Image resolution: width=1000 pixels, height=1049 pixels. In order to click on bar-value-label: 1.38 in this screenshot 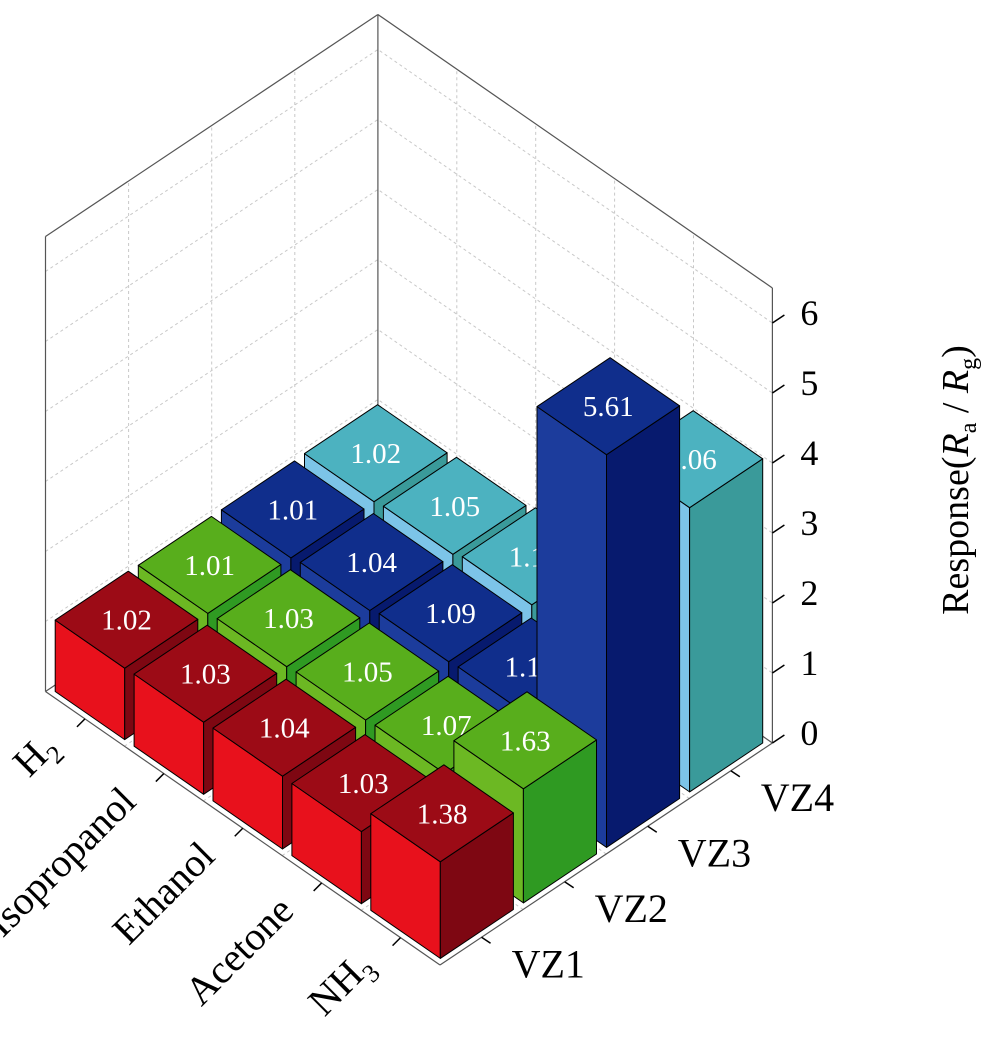, I will do `click(442, 814)`.